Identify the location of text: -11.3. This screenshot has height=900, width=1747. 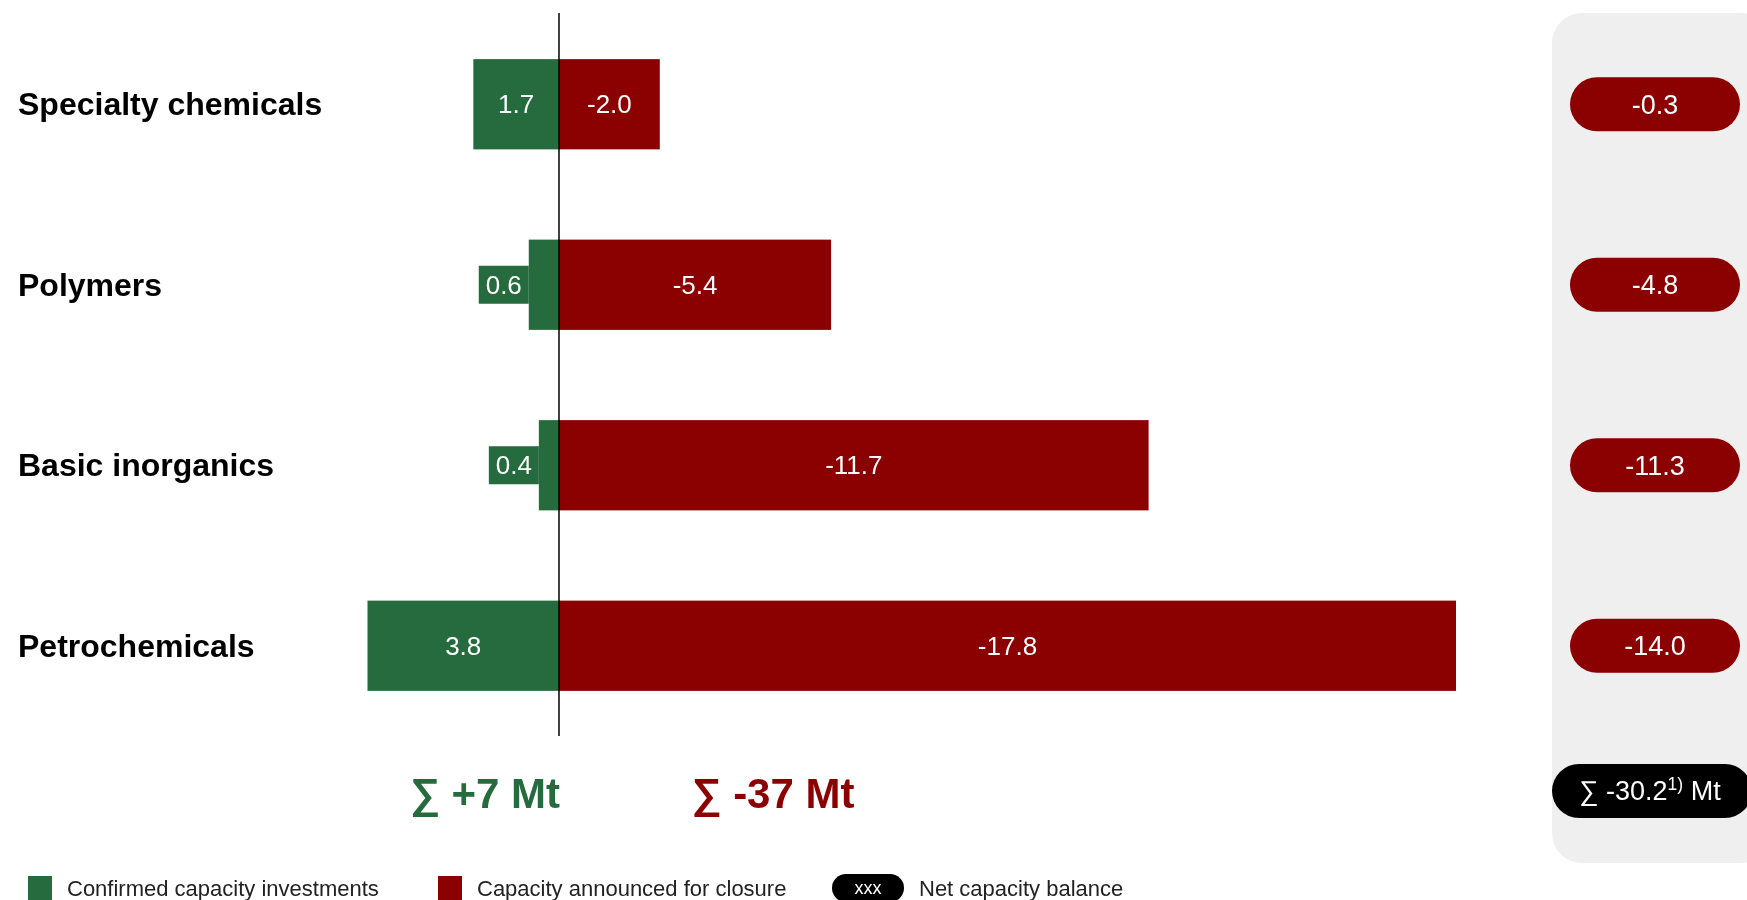
(1655, 465).